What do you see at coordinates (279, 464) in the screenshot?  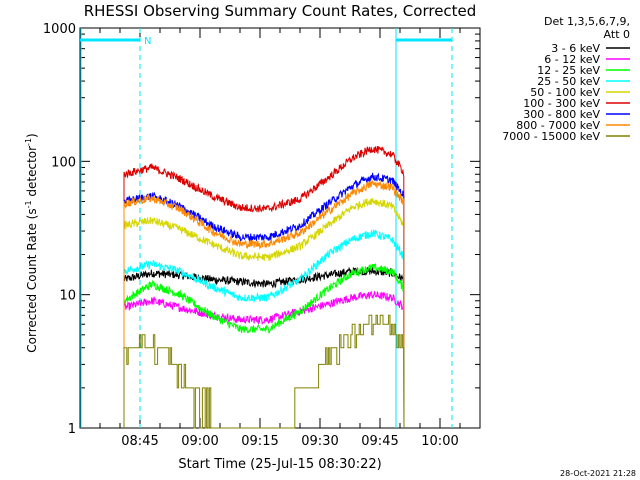 I see `x-axis-label: Start Time (25-Jul-15 08:30:22)` at bounding box center [279, 464].